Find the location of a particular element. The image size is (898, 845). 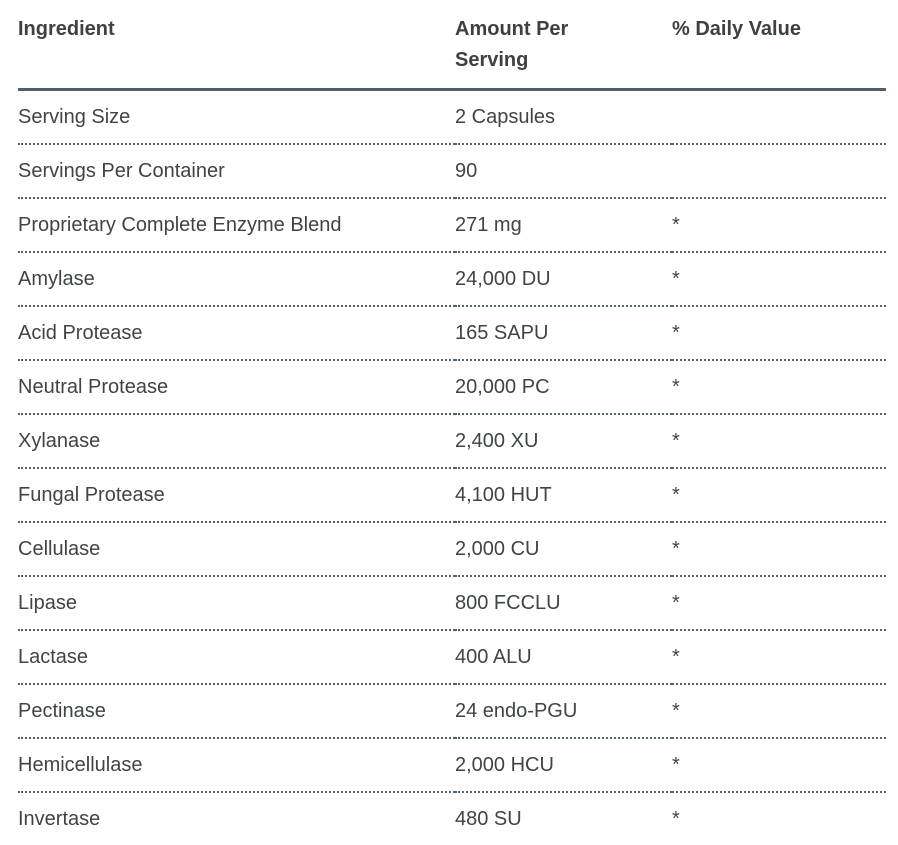

column-header-daily-value: % Daily Value is located at coordinates (779, 52).